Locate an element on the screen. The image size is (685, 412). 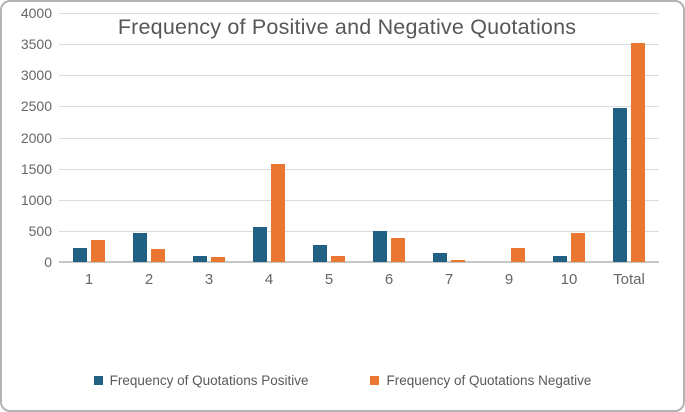
gridline-2000 is located at coordinates (359, 138).